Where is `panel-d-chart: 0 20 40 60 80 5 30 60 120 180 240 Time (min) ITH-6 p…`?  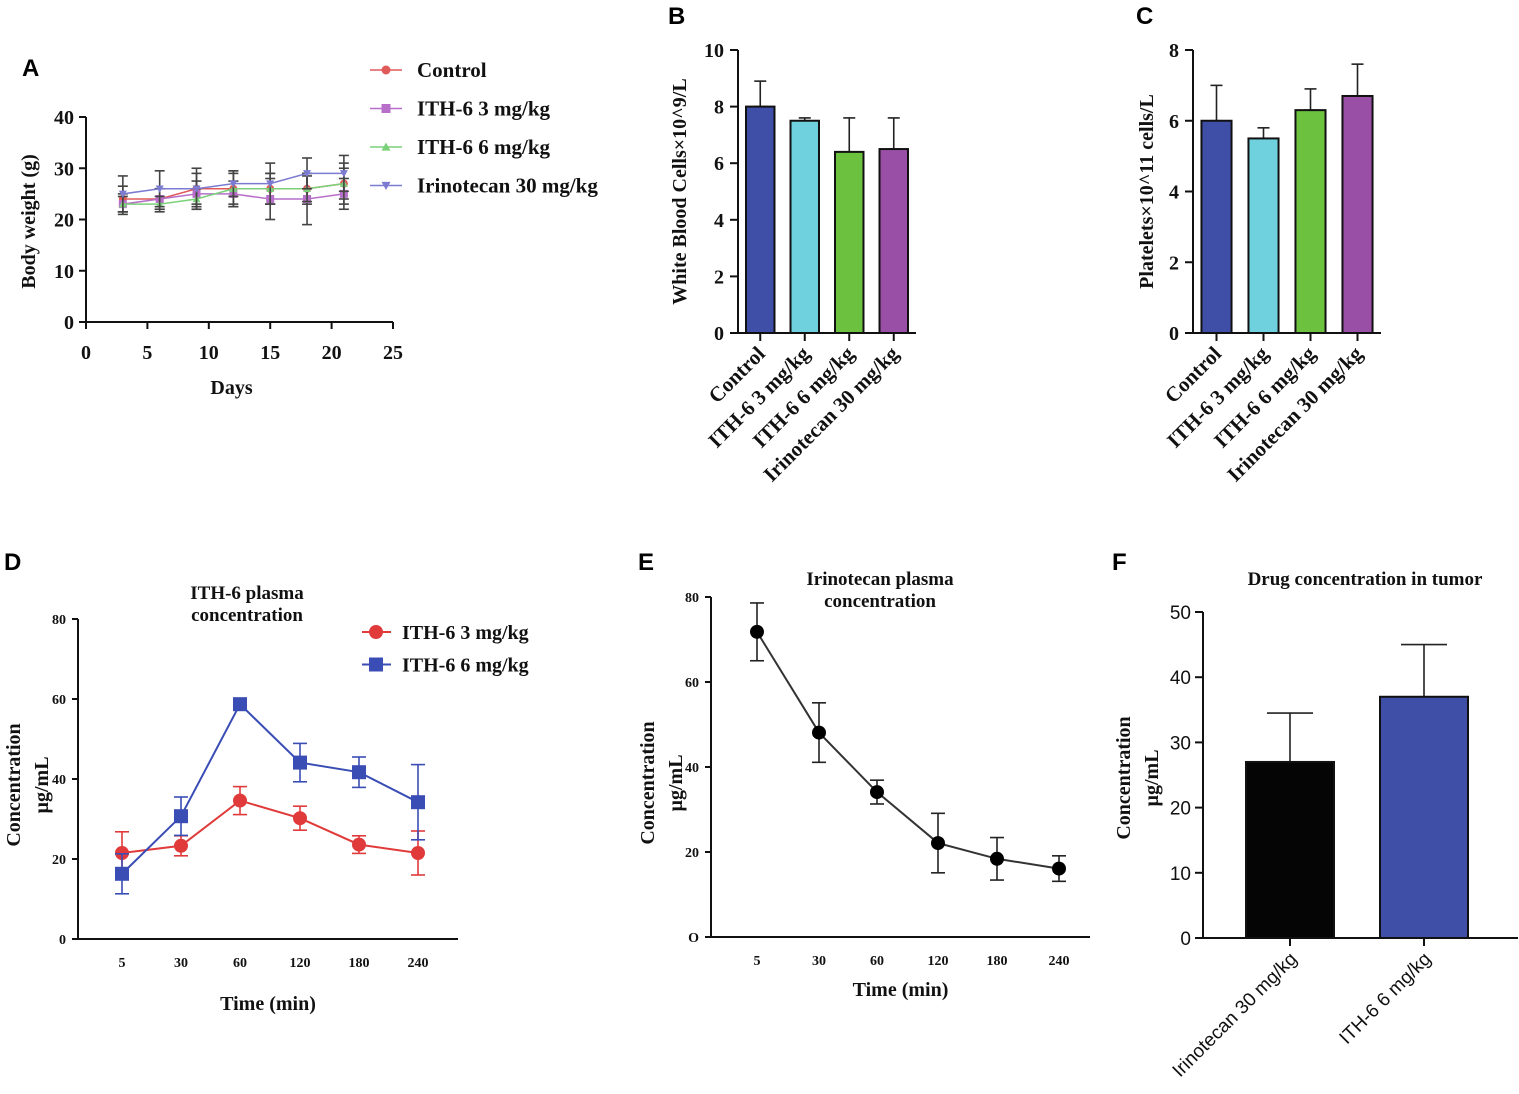
panel-d-chart: 0 20 40 60 80 5 30 60 120 180 240 Time (min) ITH-6 p… is located at coordinates (266, 799).